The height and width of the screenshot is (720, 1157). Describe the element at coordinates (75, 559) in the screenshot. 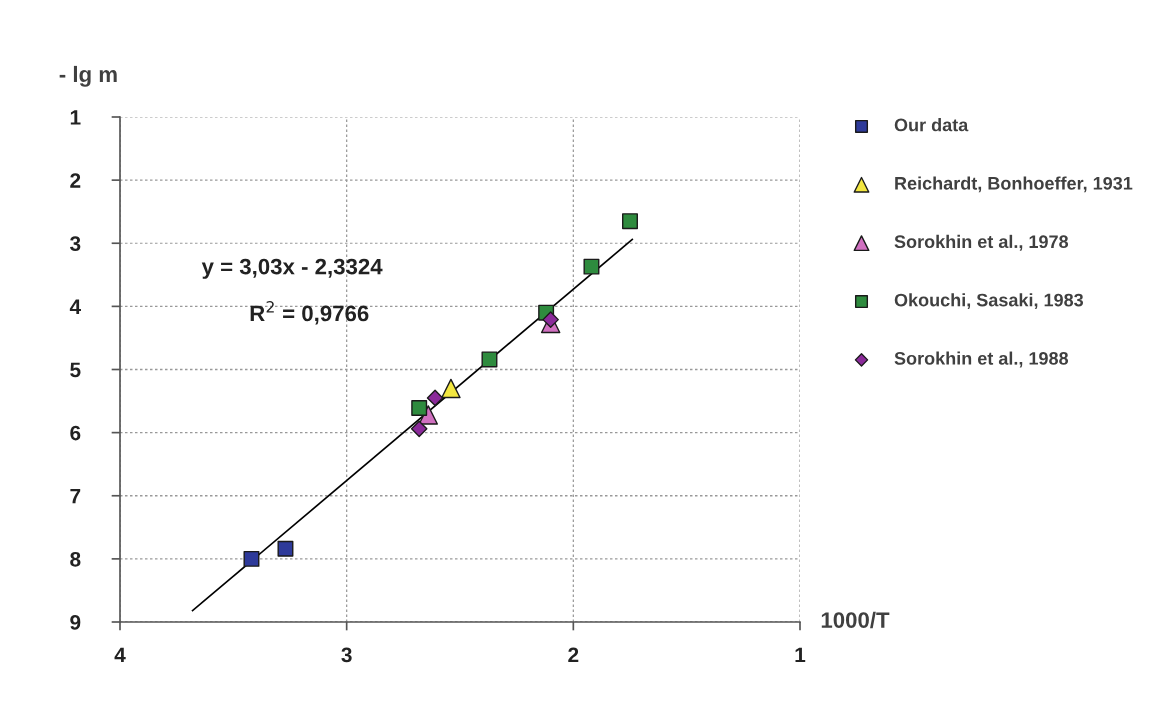

I see `y-tick-label: 8` at that location.